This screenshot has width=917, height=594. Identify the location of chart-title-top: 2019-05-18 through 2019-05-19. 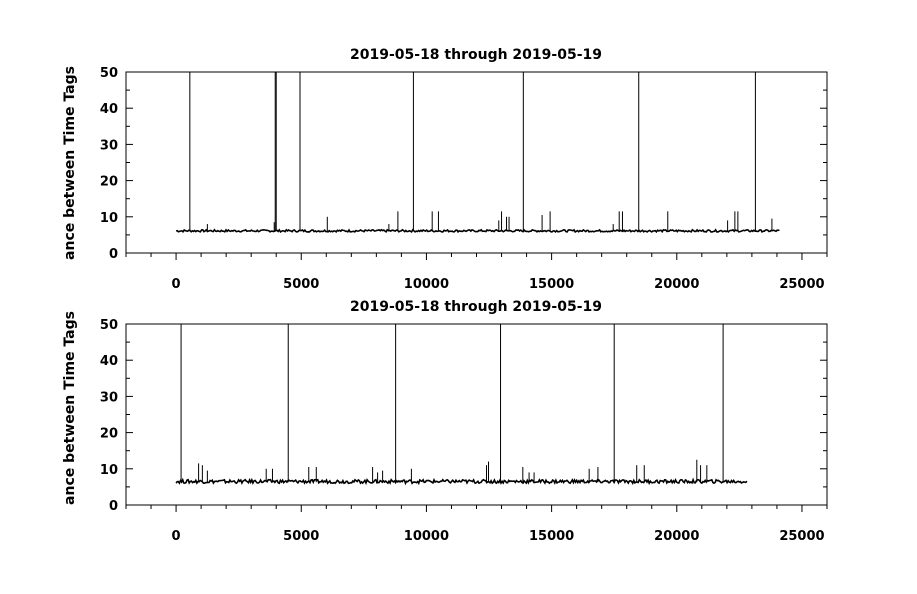
(476, 55).